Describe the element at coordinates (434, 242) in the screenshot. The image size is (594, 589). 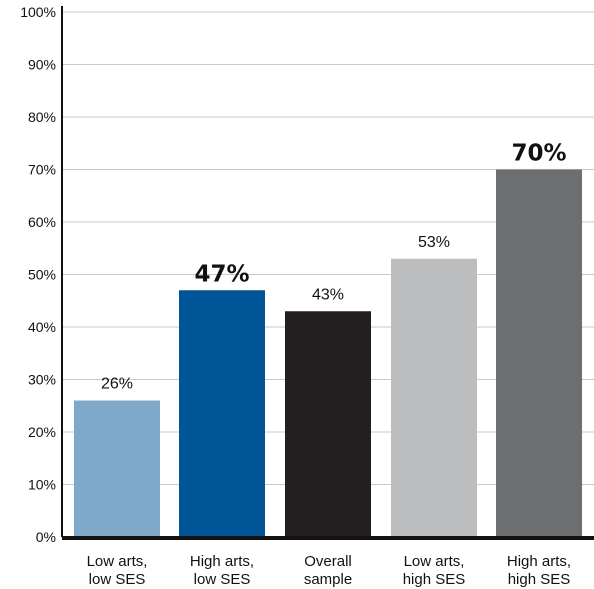
I see `value-label: 53%` at that location.